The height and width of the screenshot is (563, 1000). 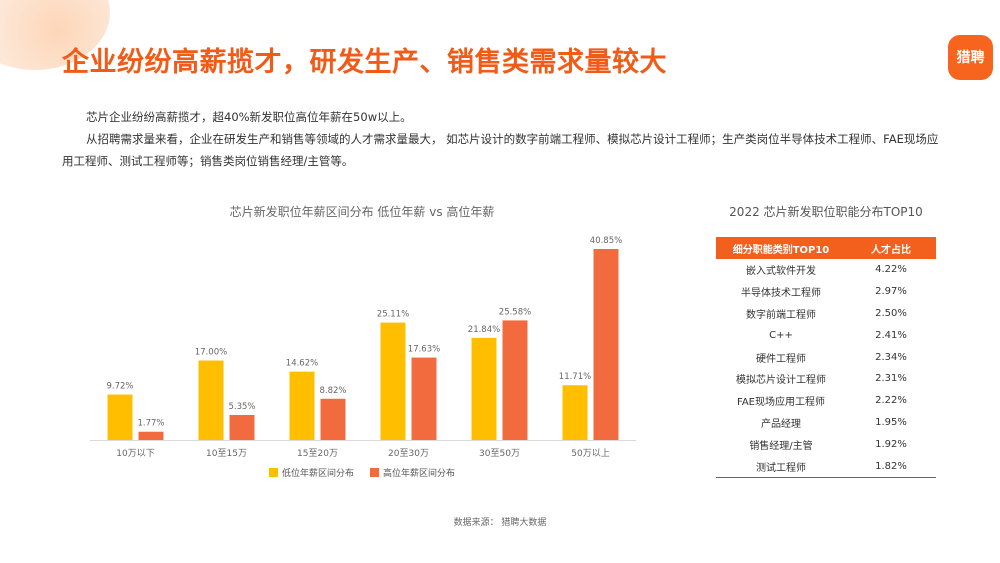 What do you see at coordinates (826, 401) in the screenshot?
I see `table-row: FAE现场应用工程师 2.22%` at bounding box center [826, 401].